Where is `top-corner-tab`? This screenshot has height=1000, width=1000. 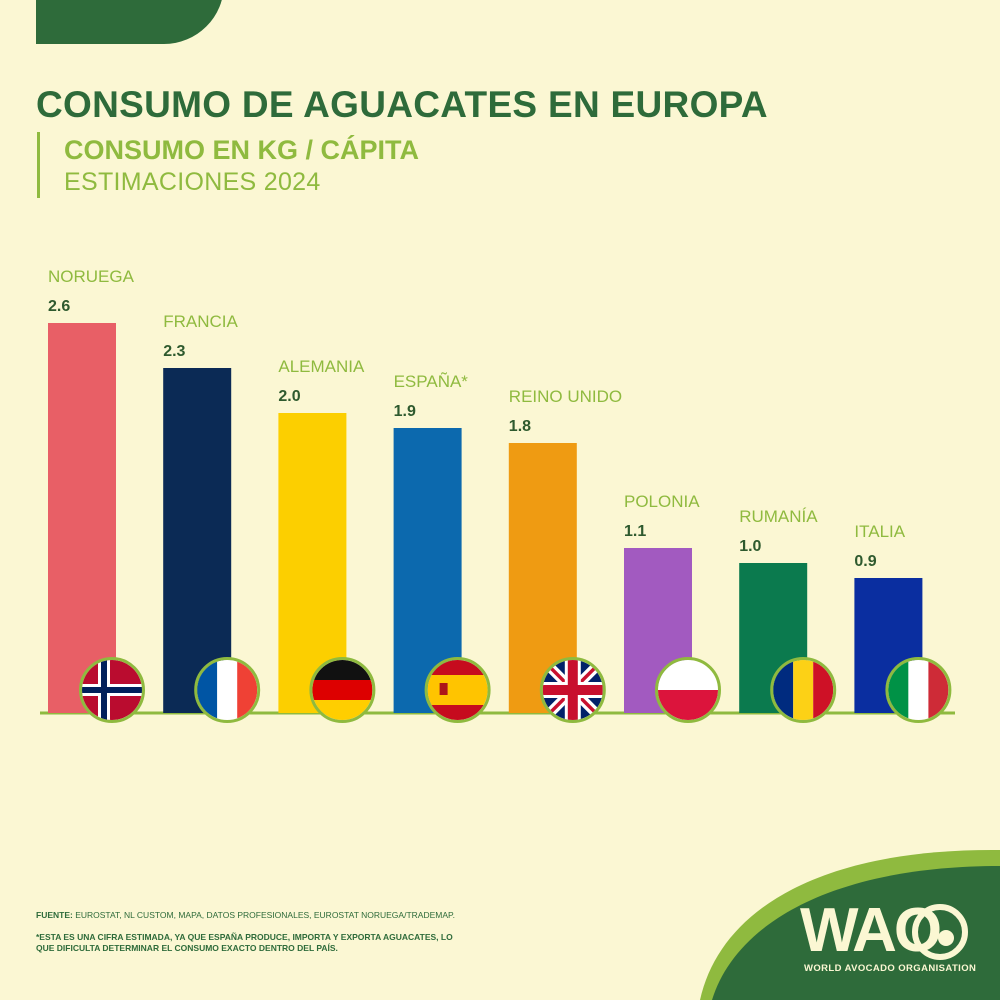 top-corner-tab is located at coordinates (130, 22).